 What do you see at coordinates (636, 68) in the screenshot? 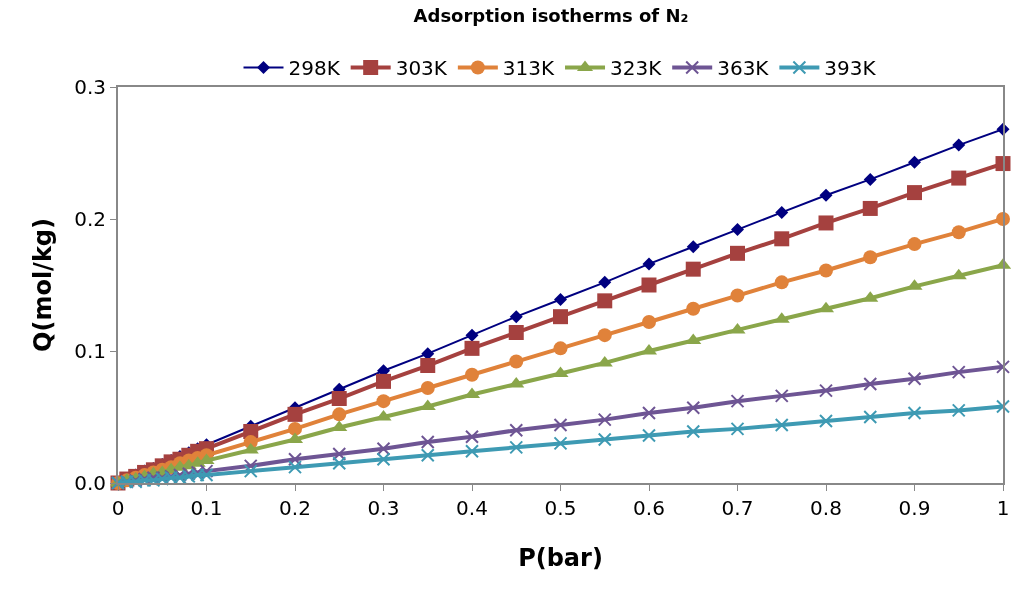
I see `legend-label: 323K` at bounding box center [636, 68].